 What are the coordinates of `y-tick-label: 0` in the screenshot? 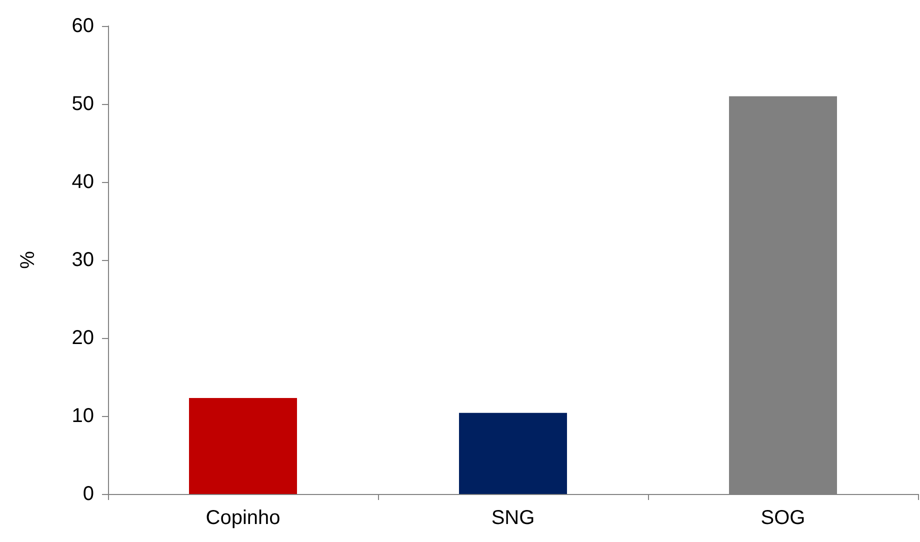 It's located at (88, 494).